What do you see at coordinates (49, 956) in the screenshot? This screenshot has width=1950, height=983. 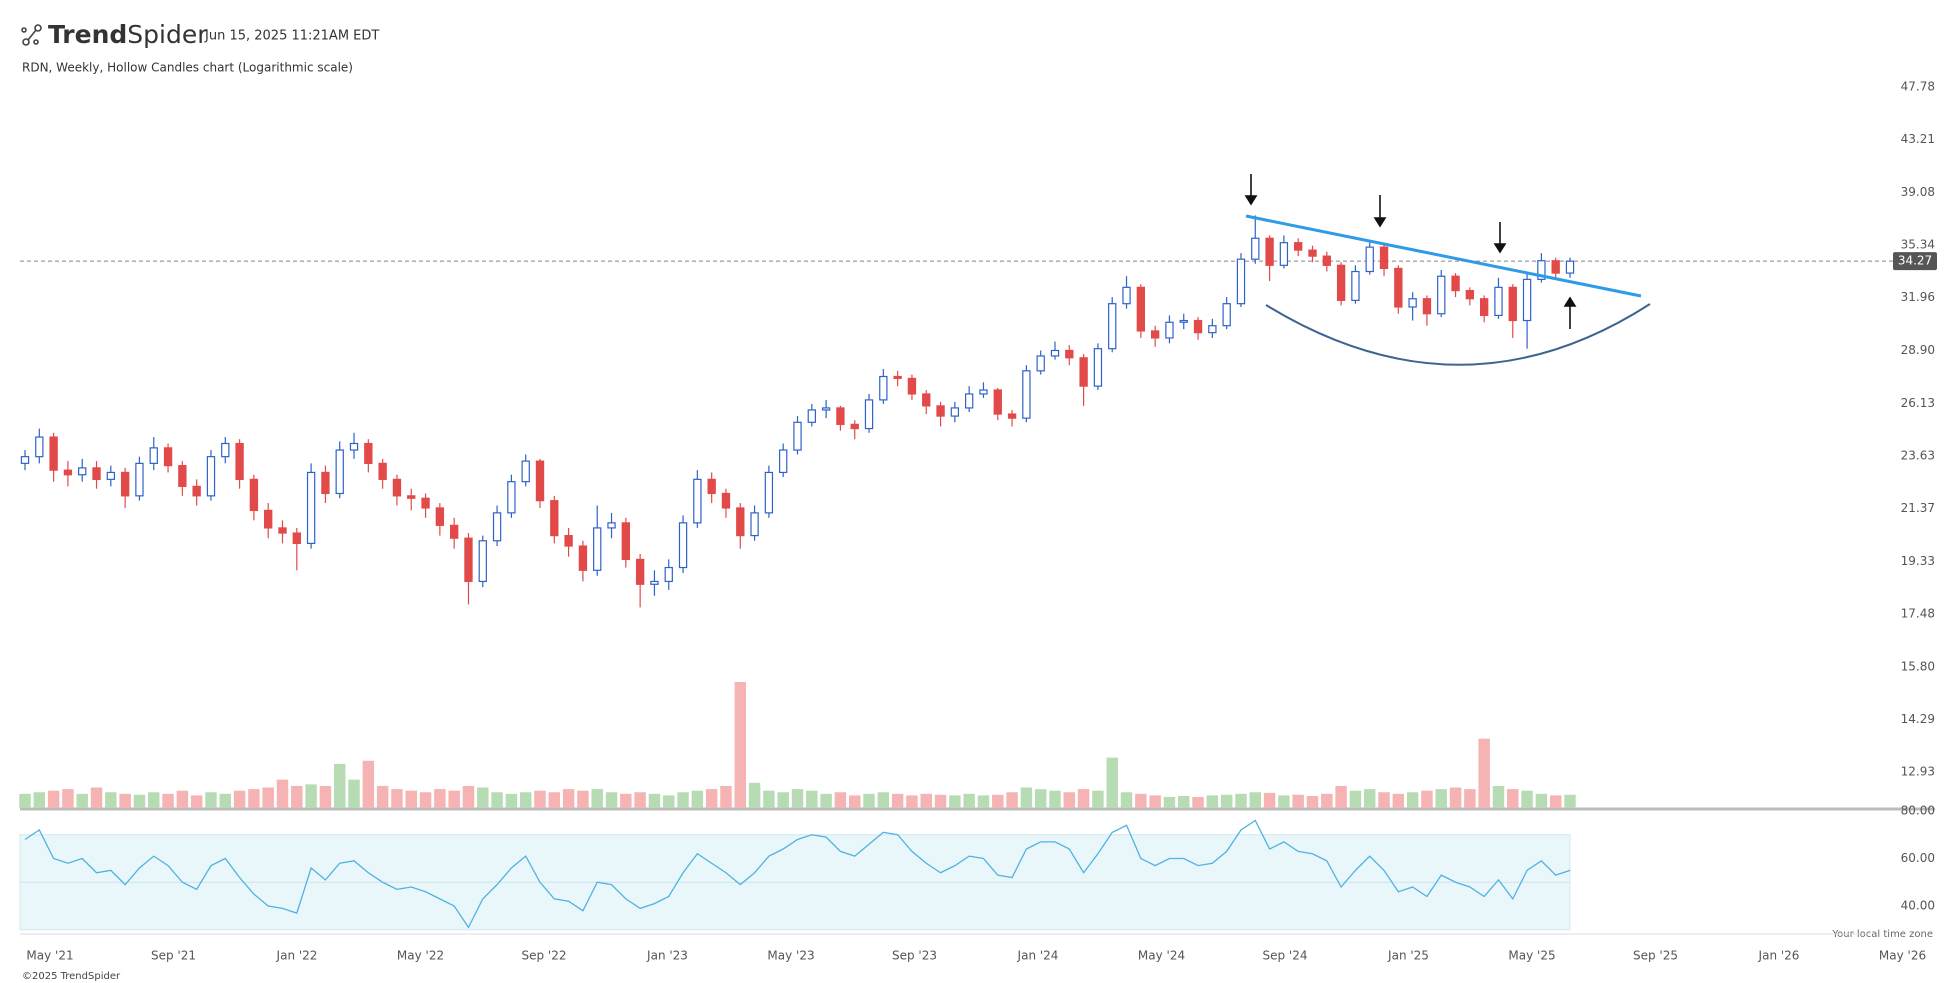 I see `x-tick-label: May '21` at bounding box center [49, 956].